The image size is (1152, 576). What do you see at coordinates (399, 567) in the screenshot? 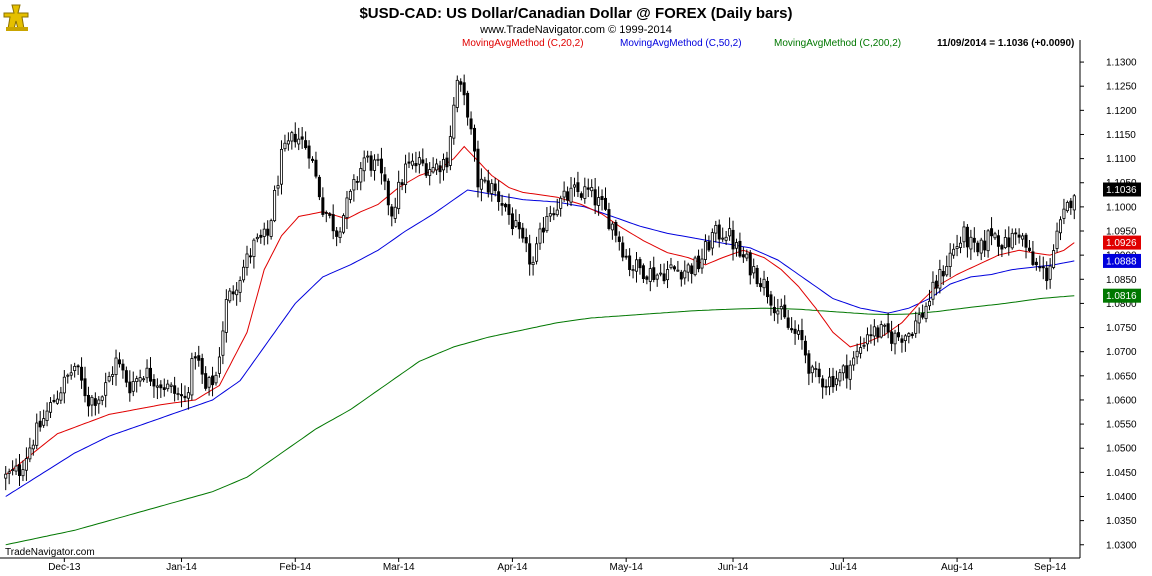
I see `x-tick-label: Mar-14` at bounding box center [399, 567].